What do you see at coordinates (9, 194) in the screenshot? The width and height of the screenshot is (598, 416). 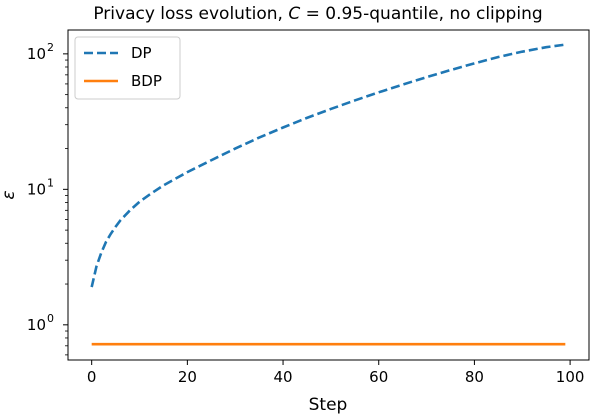 I see `y-axis-label: ε` at bounding box center [9, 194].